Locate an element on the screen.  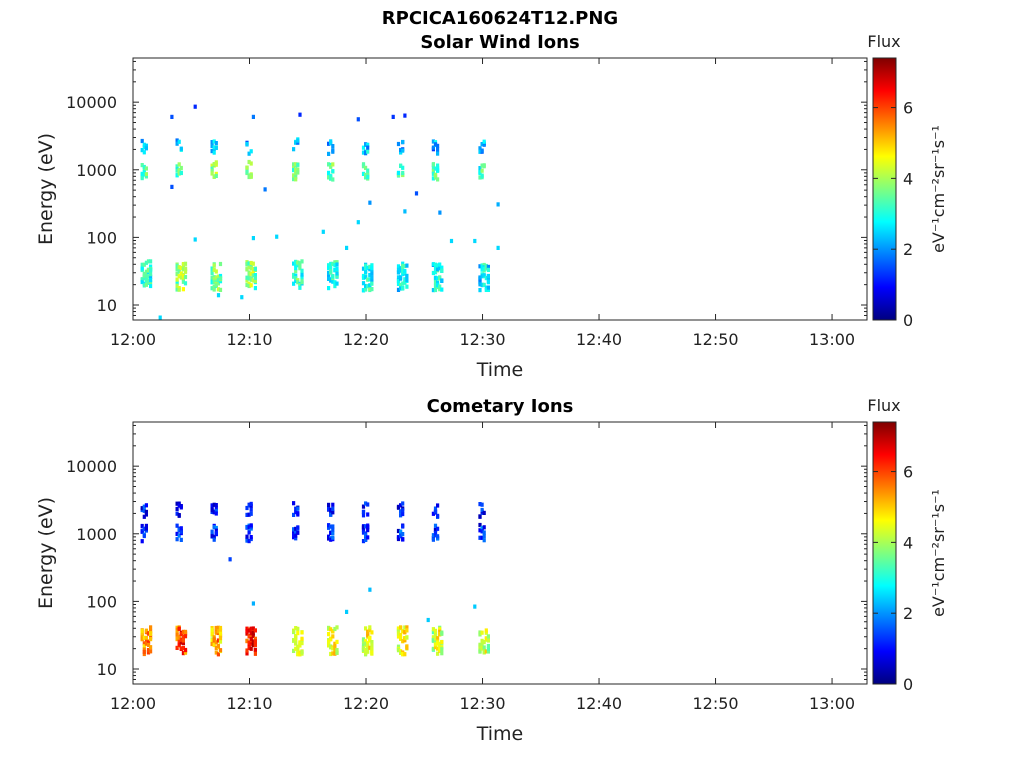
colorbar-ticks: 0 2 4 6 is located at coordinates (893, 578).